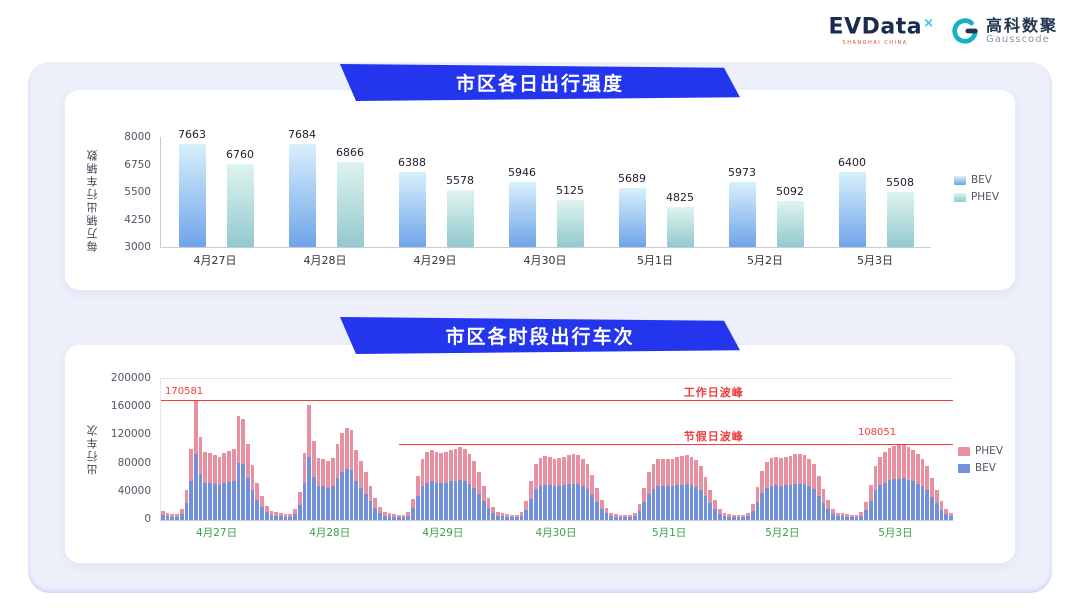 This screenshot has height=608, width=1080. Describe the element at coordinates (976, 188) in the screenshot. I see `chart1-legend: BEV PHEV` at that location.